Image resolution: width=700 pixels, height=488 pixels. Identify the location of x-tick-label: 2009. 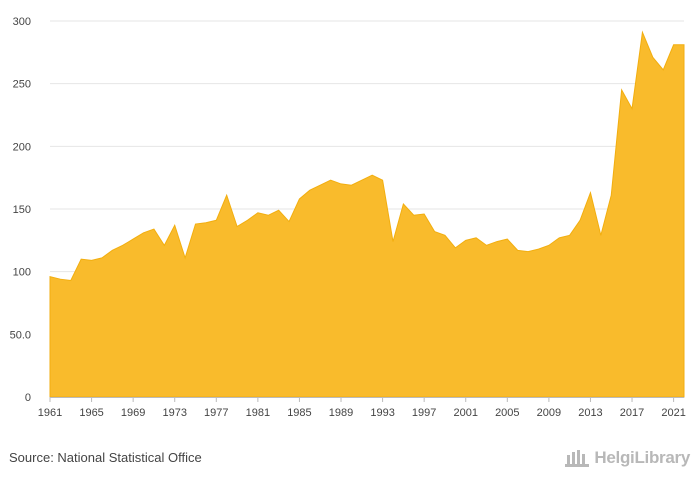
(549, 413).